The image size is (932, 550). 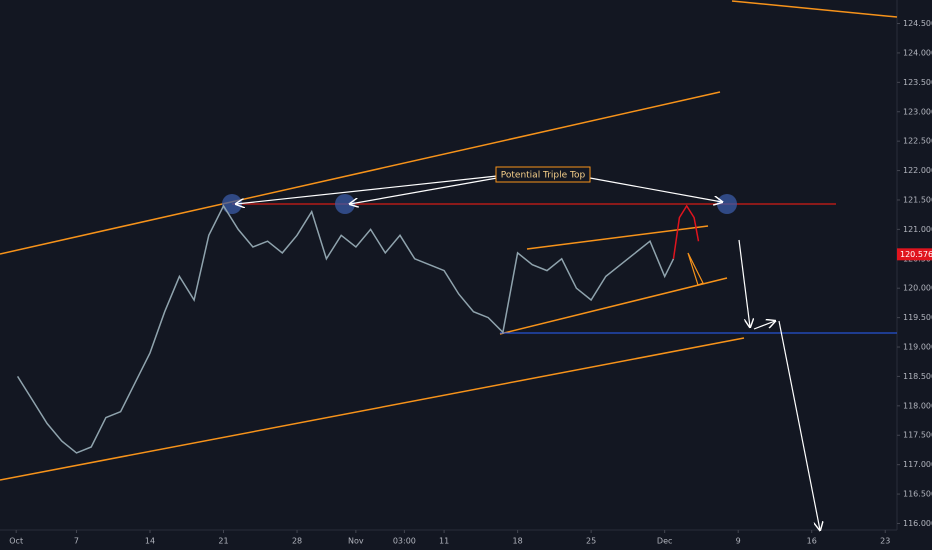 What do you see at coordinates (917, 141) in the screenshot?
I see `y-tick-label: 122.500` at bounding box center [917, 141].